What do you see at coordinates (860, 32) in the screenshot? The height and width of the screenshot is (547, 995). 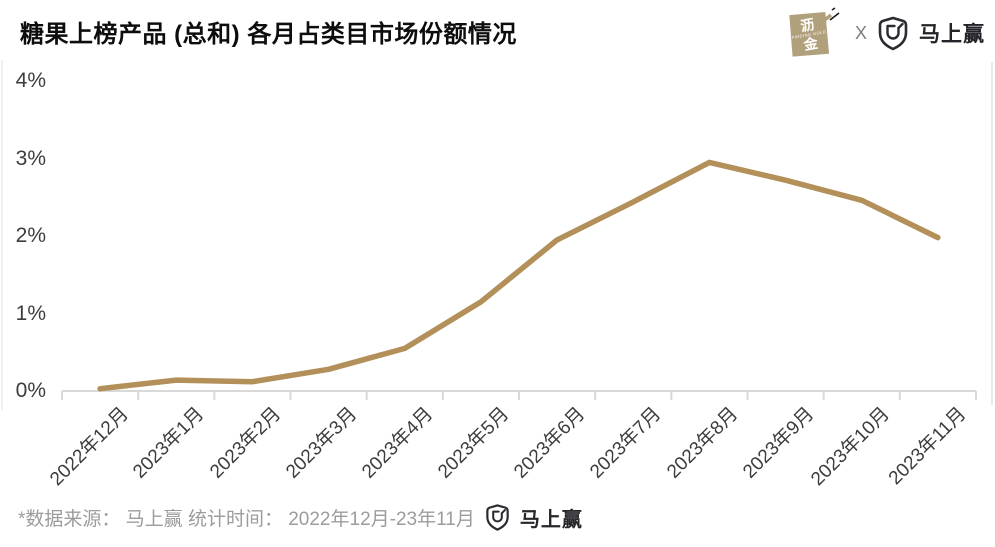 I see `logo-separator: X` at bounding box center [860, 32].